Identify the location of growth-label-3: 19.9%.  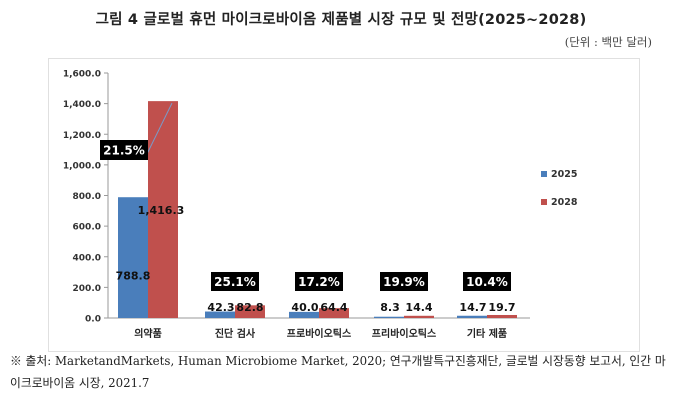
(404, 282).